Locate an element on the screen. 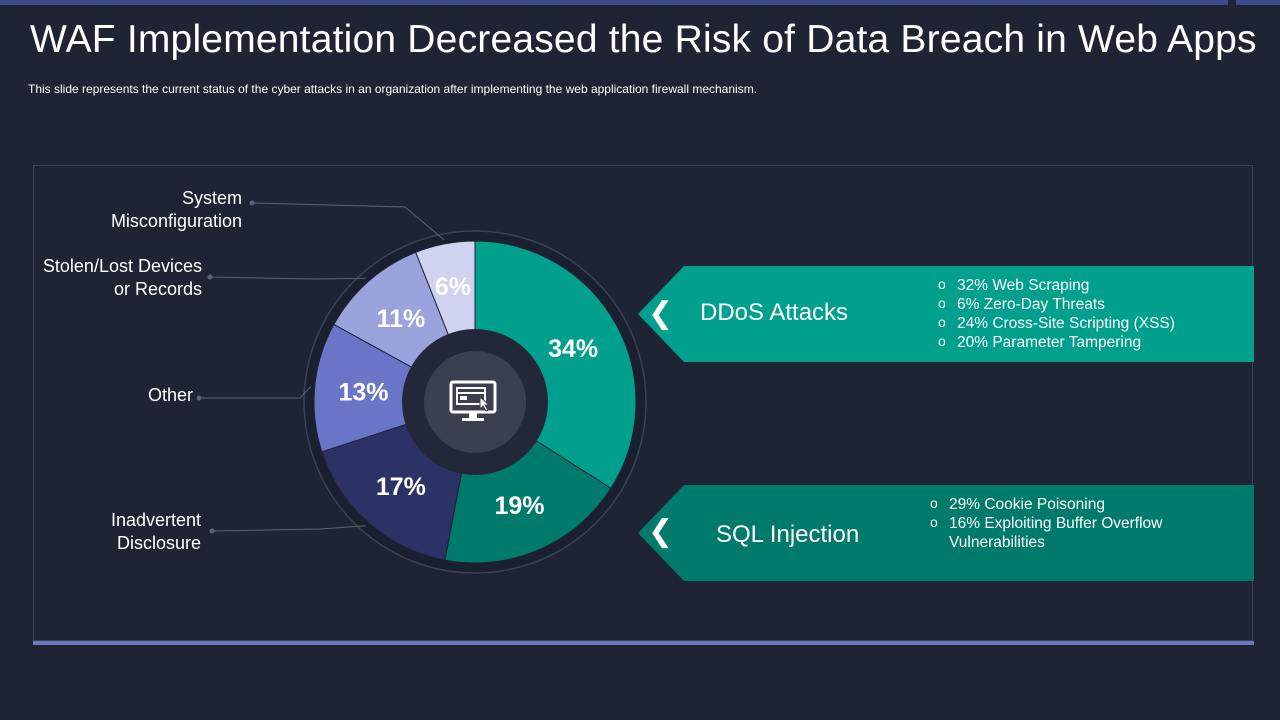 This screenshot has height=720, width=1280. list-item: 29% Cookie Poisoning is located at coordinates (1060, 504).